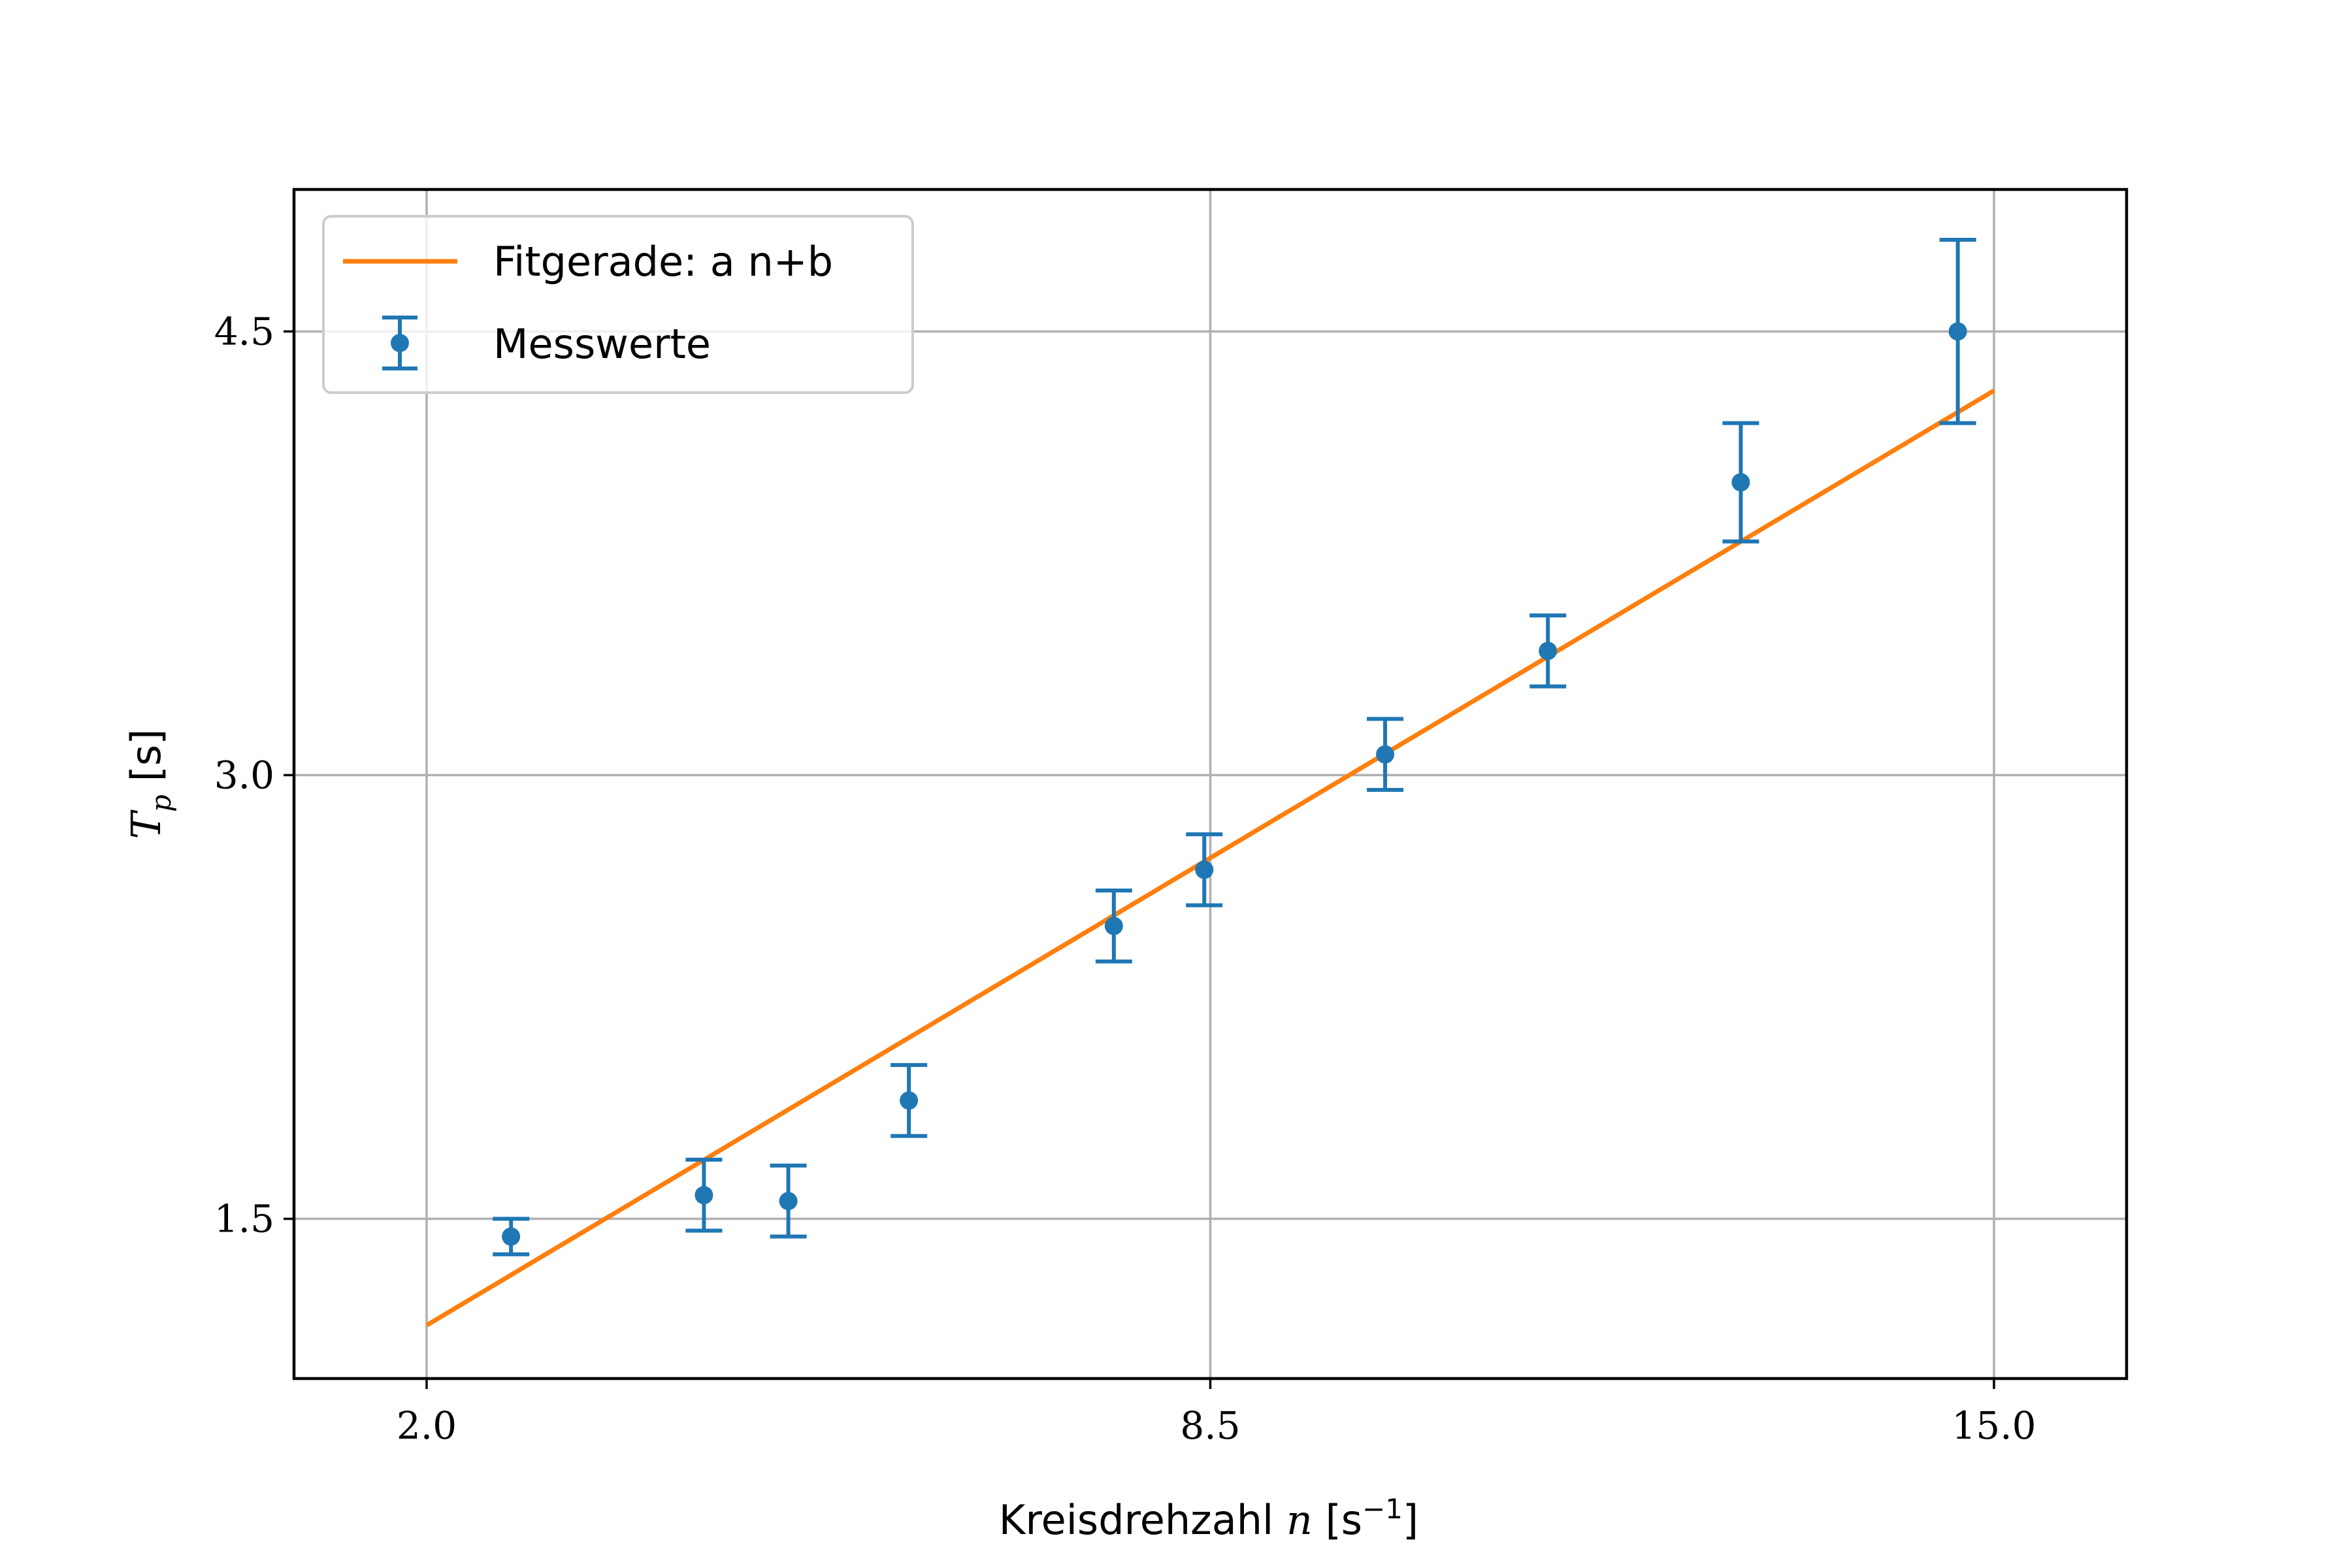 The height and width of the screenshot is (1568, 2352). What do you see at coordinates (663, 262) in the screenshot?
I see `legend-fit-label: Fitgerade: a n+b` at bounding box center [663, 262].